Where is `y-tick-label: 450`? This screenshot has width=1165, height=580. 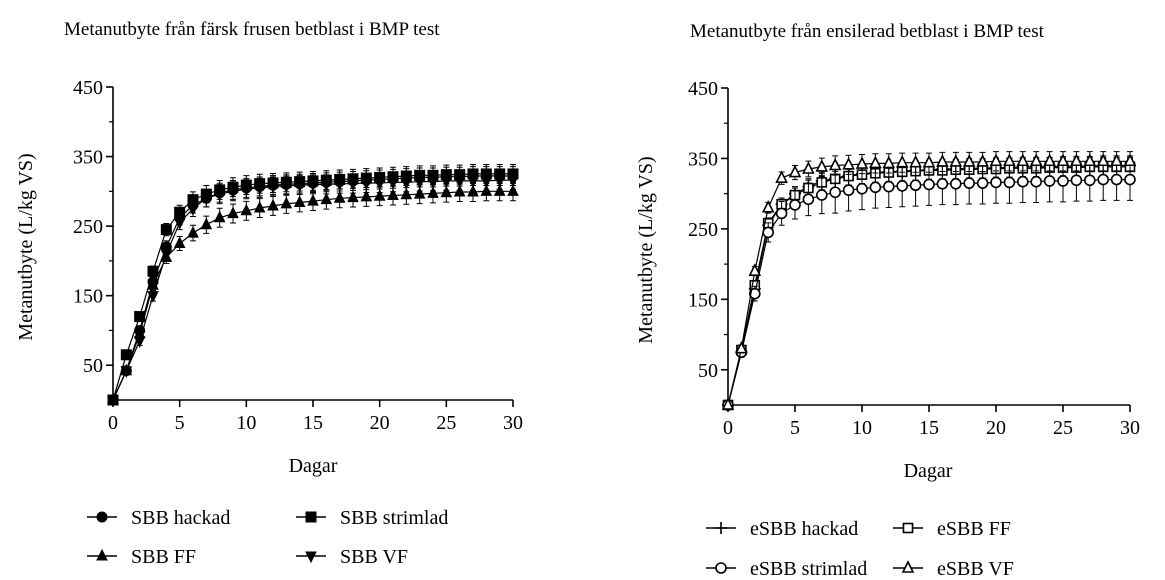 y-tick-label: 450 is located at coordinates (703, 89).